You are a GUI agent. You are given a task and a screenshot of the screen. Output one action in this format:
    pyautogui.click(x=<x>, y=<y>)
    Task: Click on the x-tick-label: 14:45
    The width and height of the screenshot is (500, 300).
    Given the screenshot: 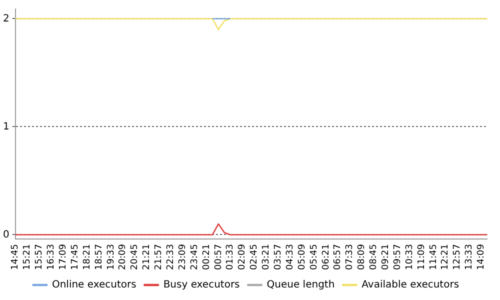 What is the action you would take?
    pyautogui.click(x=15, y=257)
    